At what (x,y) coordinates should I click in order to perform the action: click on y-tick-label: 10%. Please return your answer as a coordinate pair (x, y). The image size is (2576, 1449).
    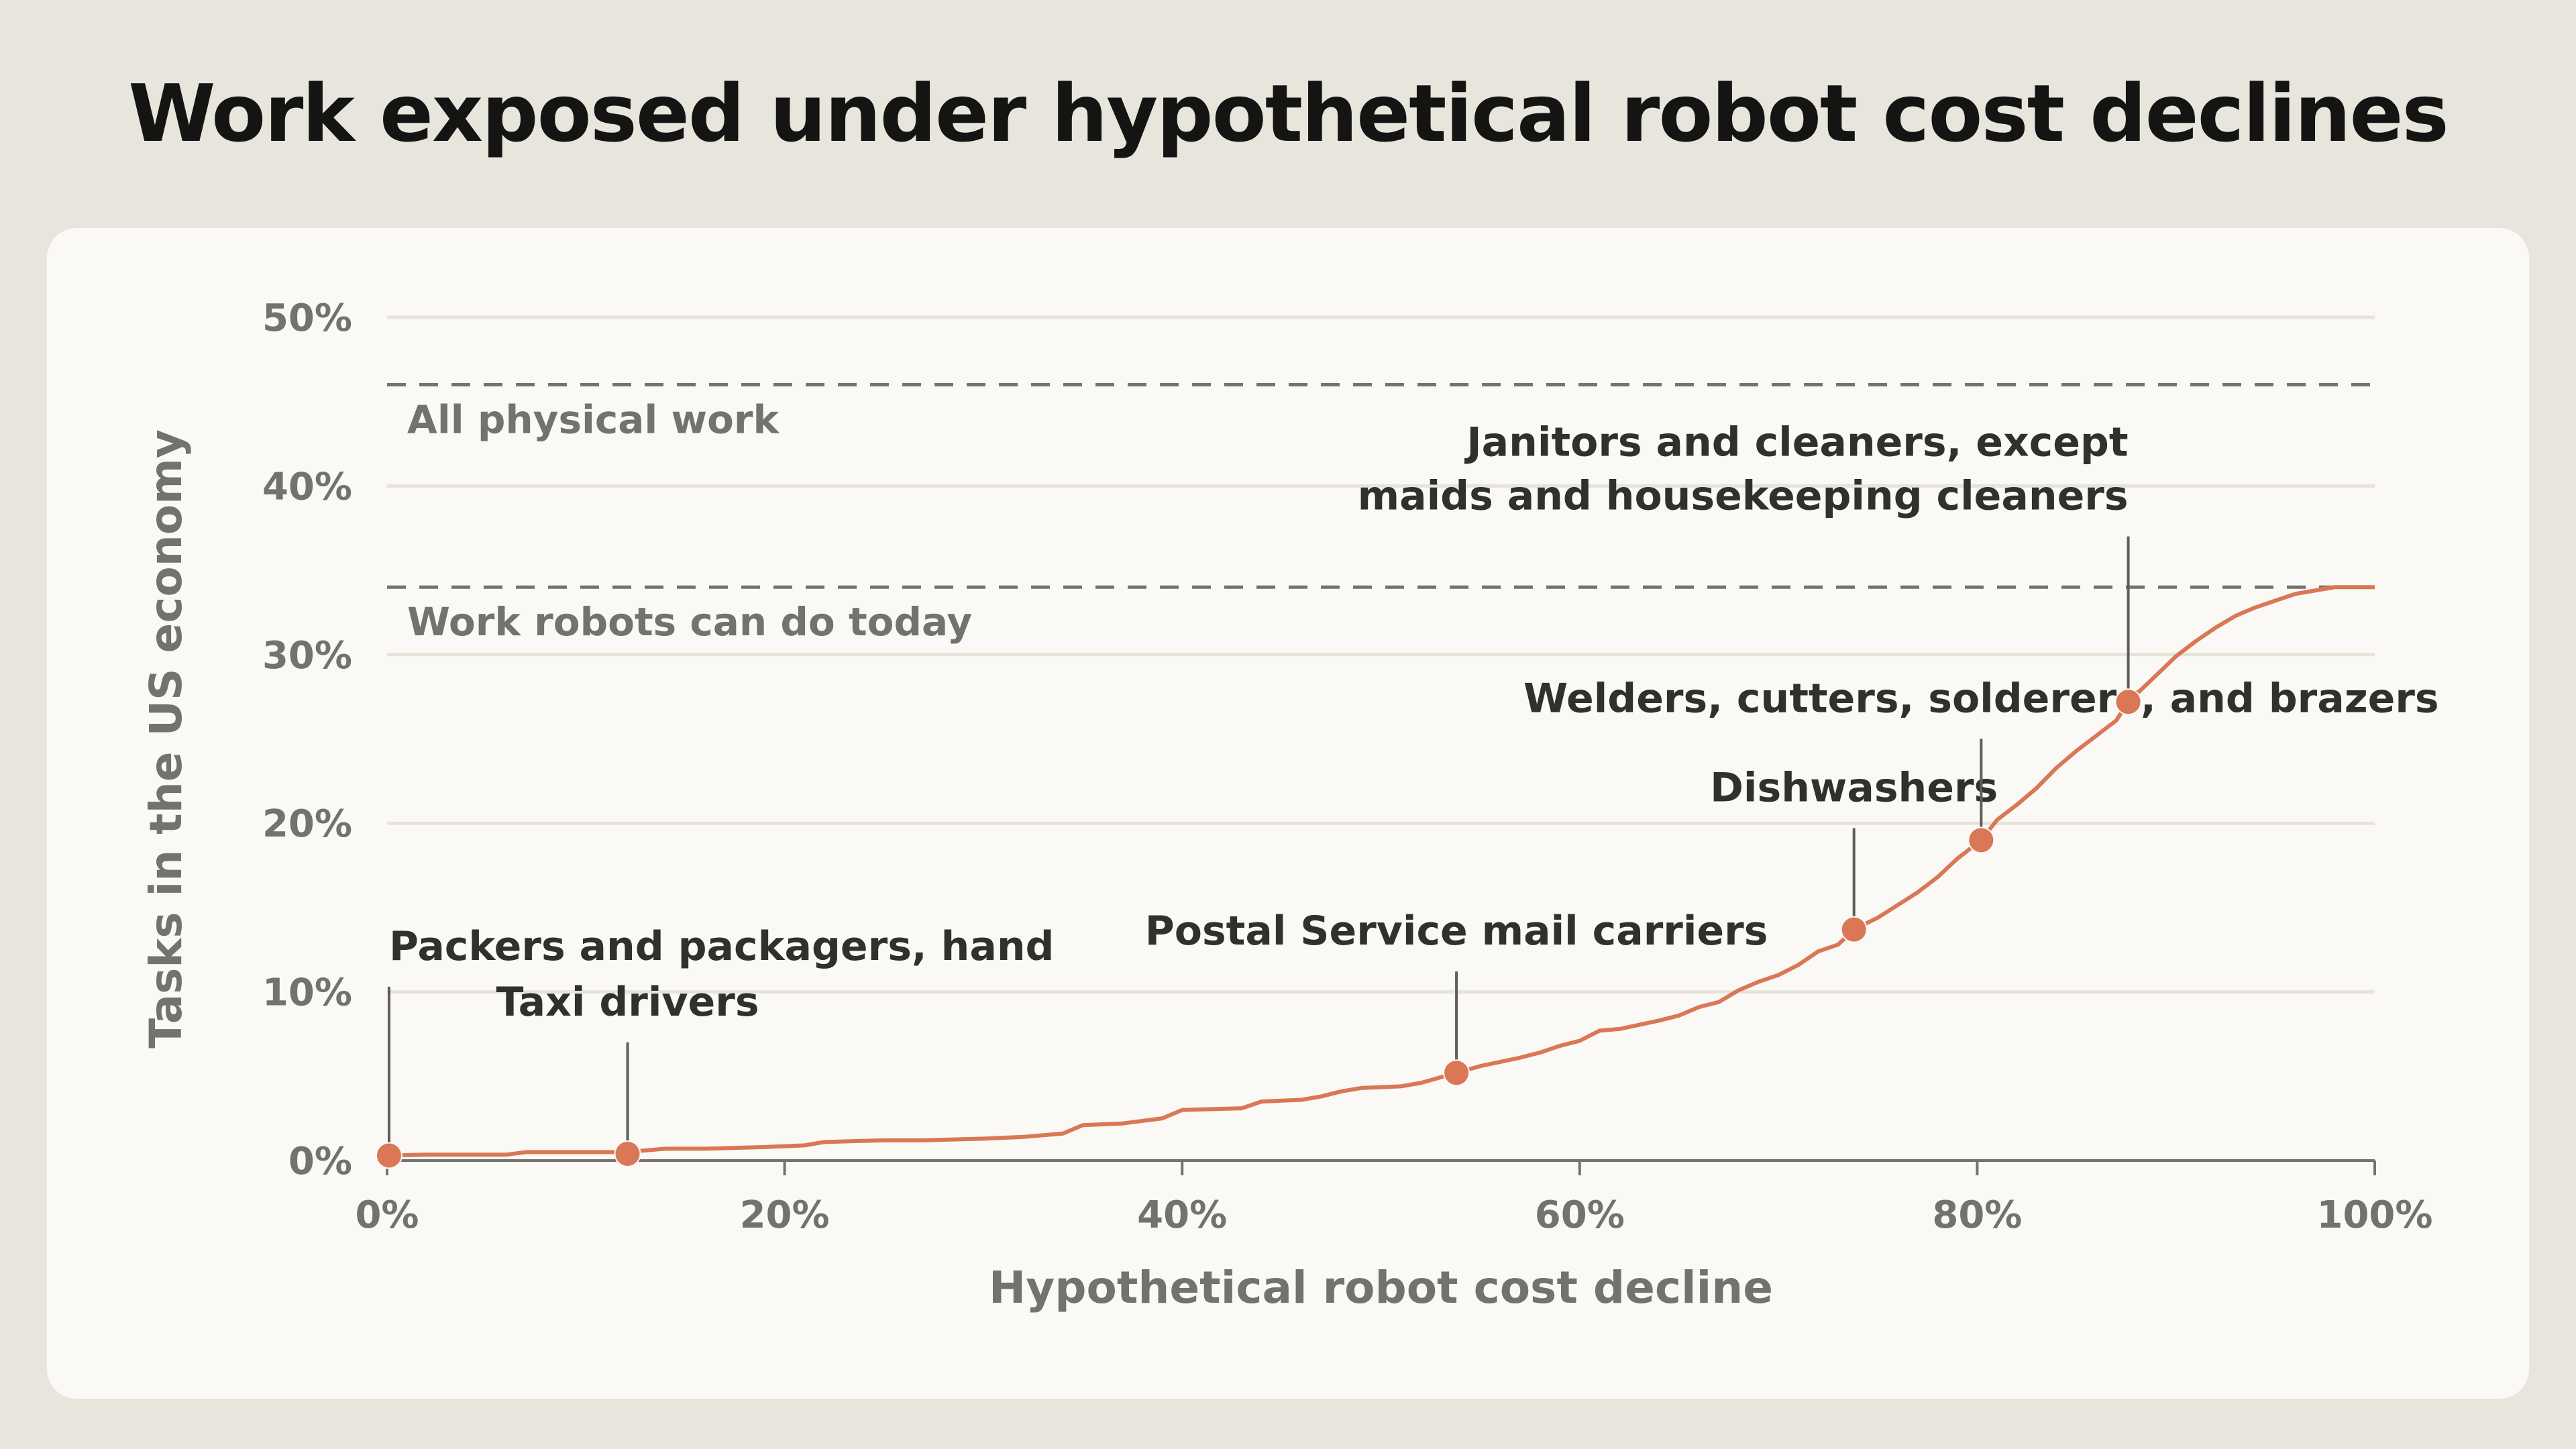
    Looking at the image, I should click on (307, 993).